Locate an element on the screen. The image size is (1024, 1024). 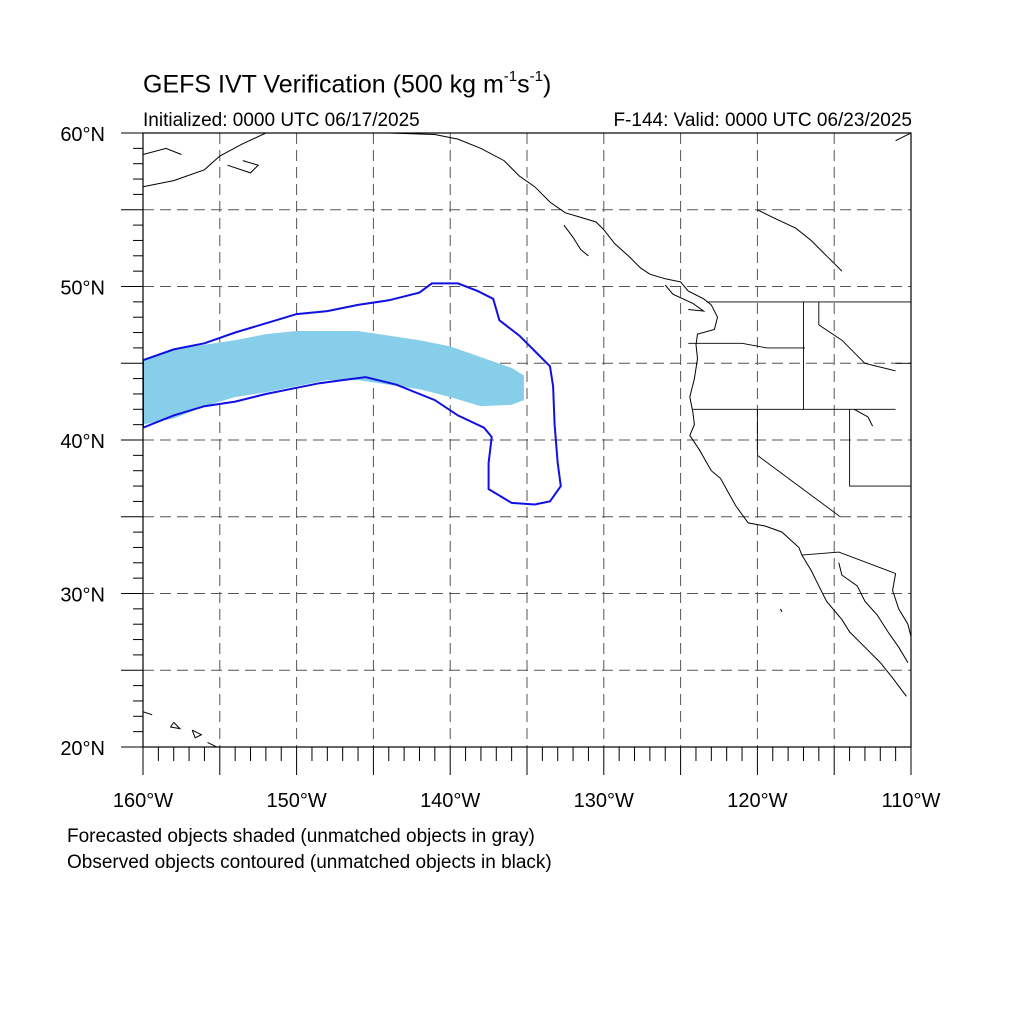
title-text-prefix: GEFS IVT Verification (500 kg m is located at coordinates (323, 84).